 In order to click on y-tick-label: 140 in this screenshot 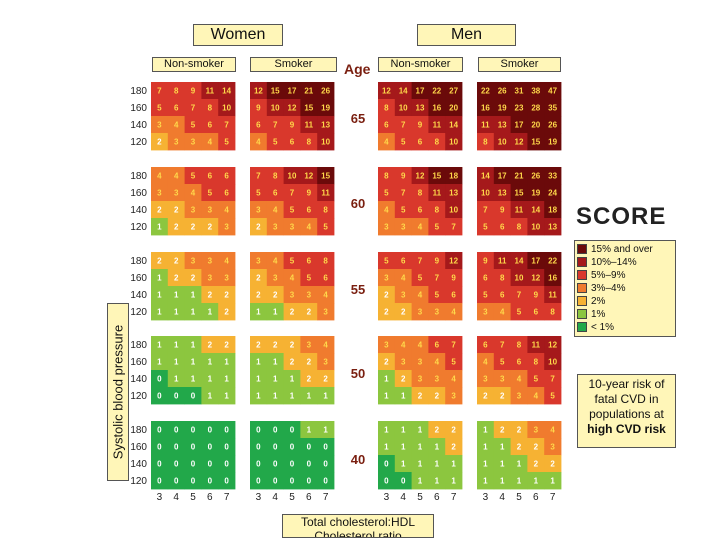, I will do `click(138, 379)`.